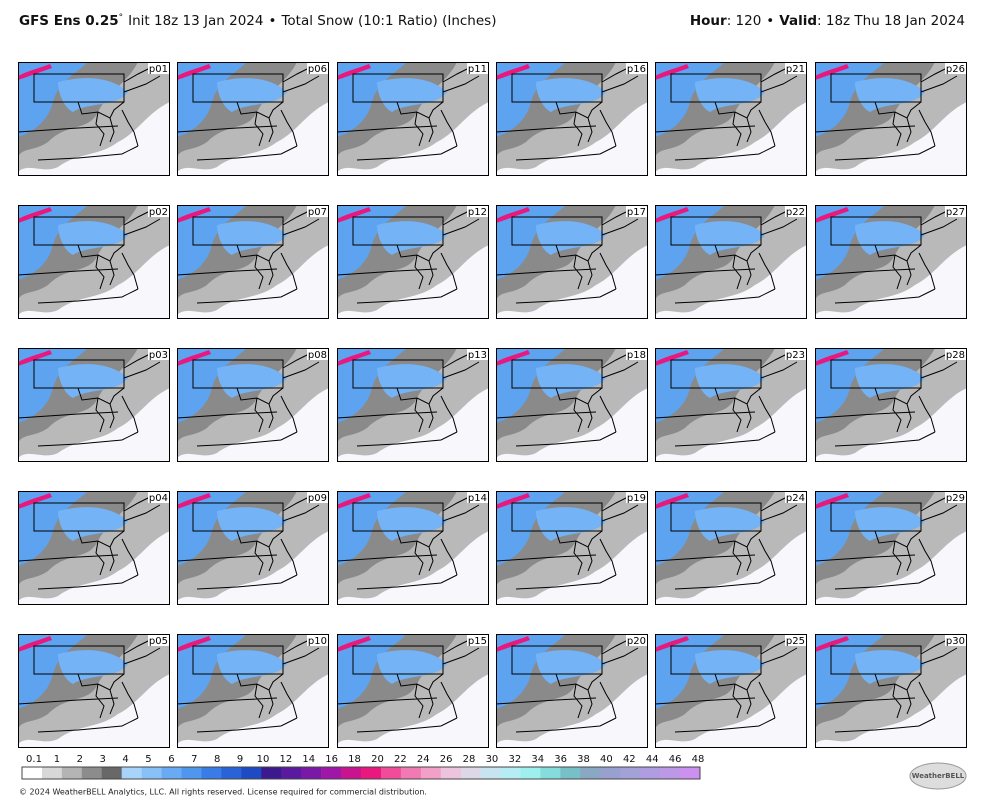 The width and height of the screenshot is (984, 808). I want to click on member-label: p20, so click(636, 641).